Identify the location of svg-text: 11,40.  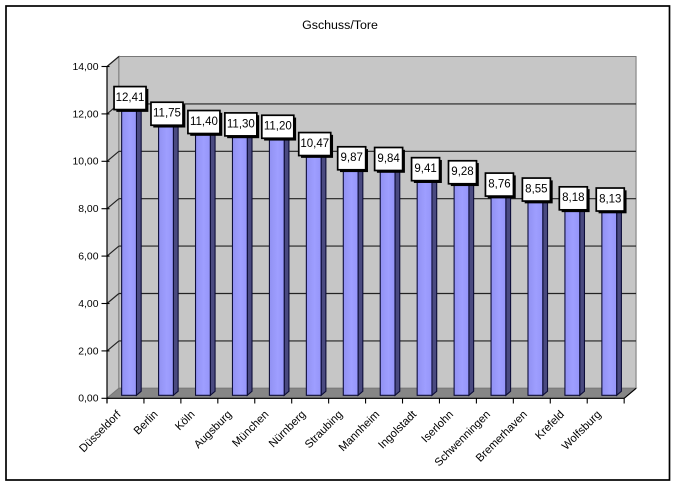
(204, 122).